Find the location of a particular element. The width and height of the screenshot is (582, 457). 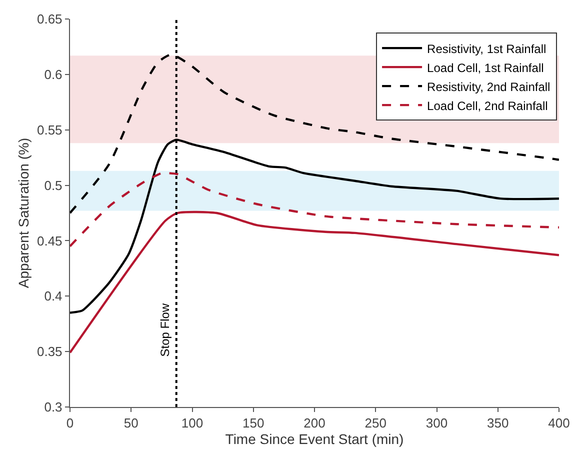

x-tick-label: 0 is located at coordinates (70, 423).